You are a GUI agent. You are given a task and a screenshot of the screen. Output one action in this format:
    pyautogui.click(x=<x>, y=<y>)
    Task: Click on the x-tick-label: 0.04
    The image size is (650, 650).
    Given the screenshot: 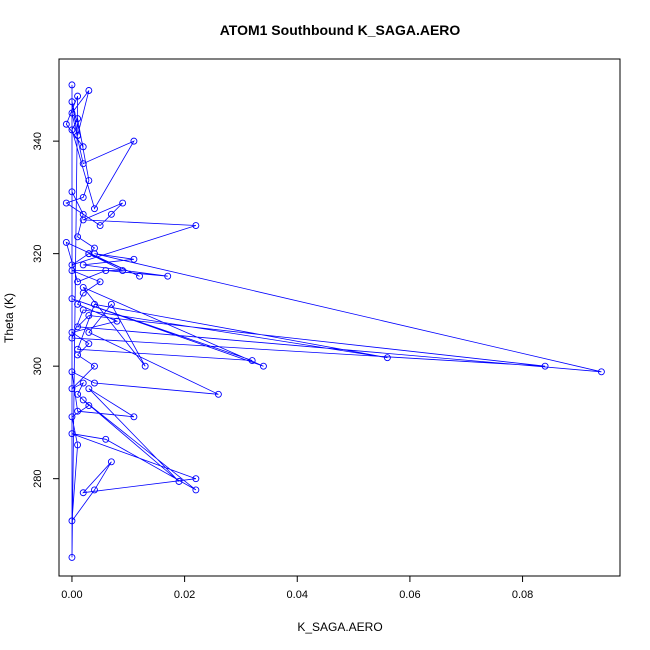 What is the action you would take?
    pyautogui.click(x=297, y=595)
    